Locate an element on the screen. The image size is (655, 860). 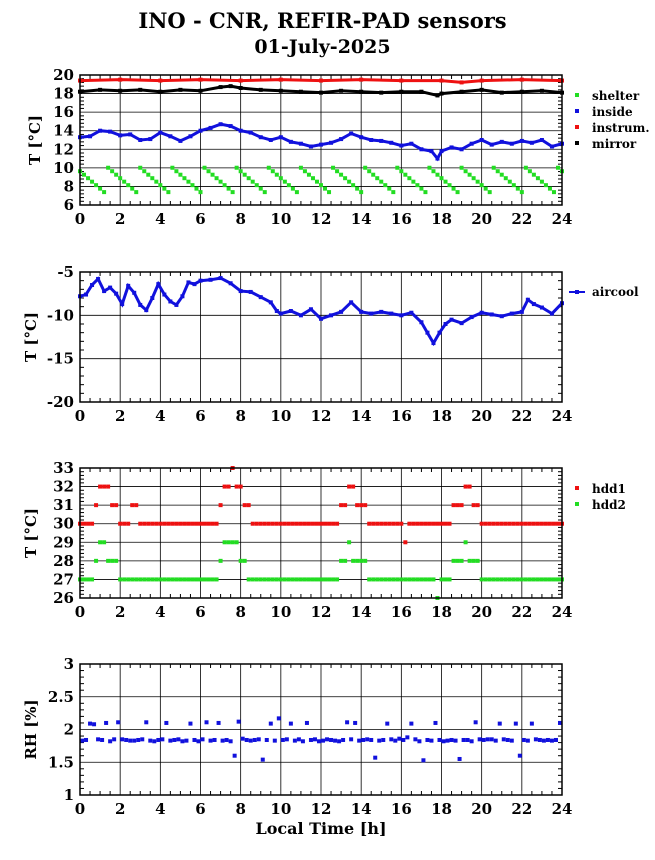
y-axis-label: T [°C] is located at coordinates (35, 140).